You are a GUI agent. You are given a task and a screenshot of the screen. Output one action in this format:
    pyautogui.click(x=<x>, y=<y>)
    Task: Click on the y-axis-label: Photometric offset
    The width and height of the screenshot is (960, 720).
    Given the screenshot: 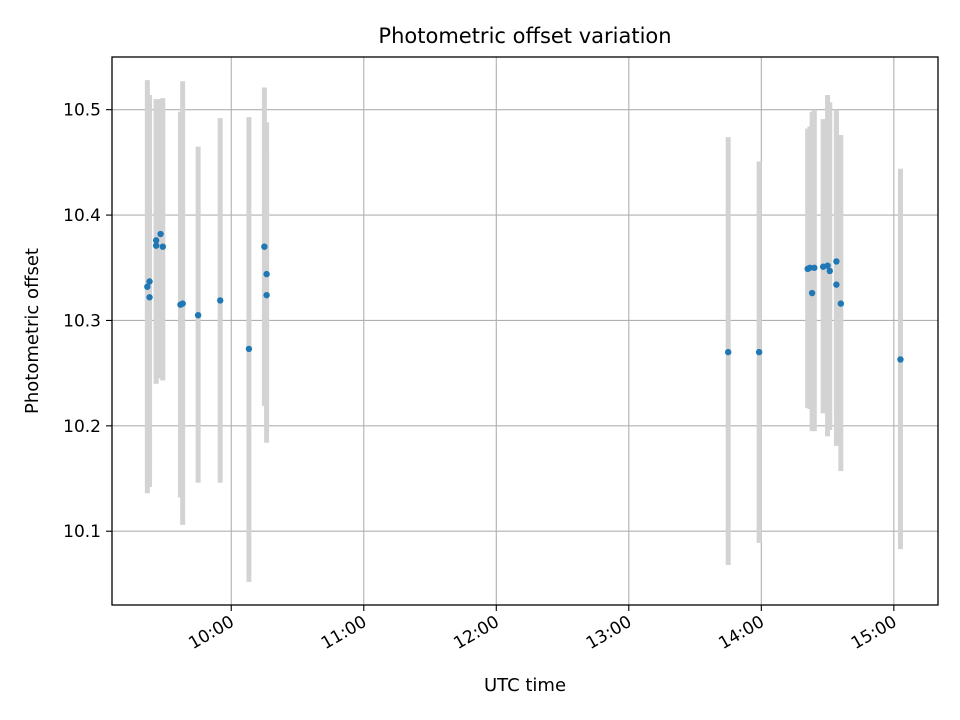 What is the action you would take?
    pyautogui.click(x=32, y=331)
    